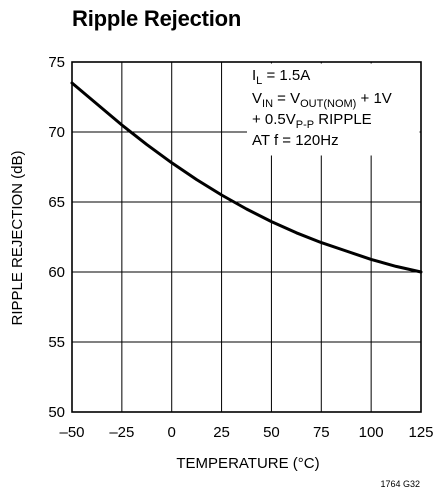 This screenshot has height=495, width=437. What do you see at coordinates (56, 62) in the screenshot?
I see `y-tick-label: 75` at bounding box center [56, 62].